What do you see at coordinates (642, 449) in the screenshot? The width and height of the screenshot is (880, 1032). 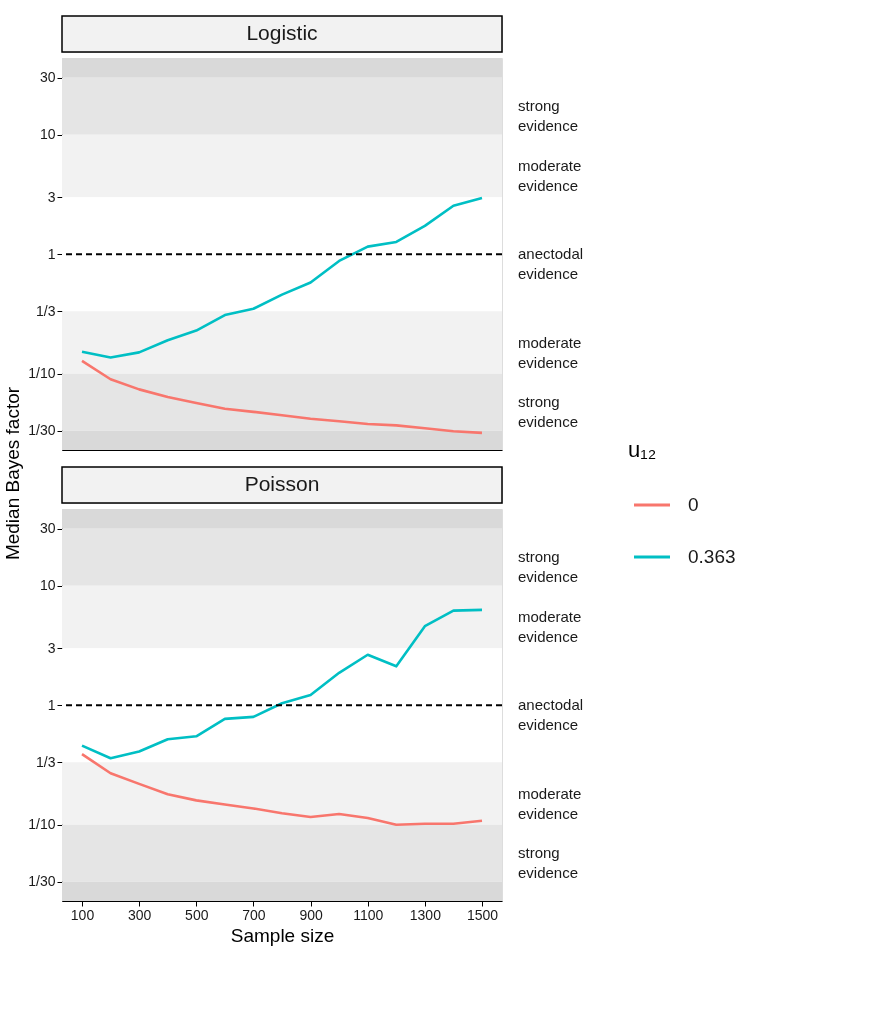 I see `legend-title: u₁₂` at bounding box center [642, 449].